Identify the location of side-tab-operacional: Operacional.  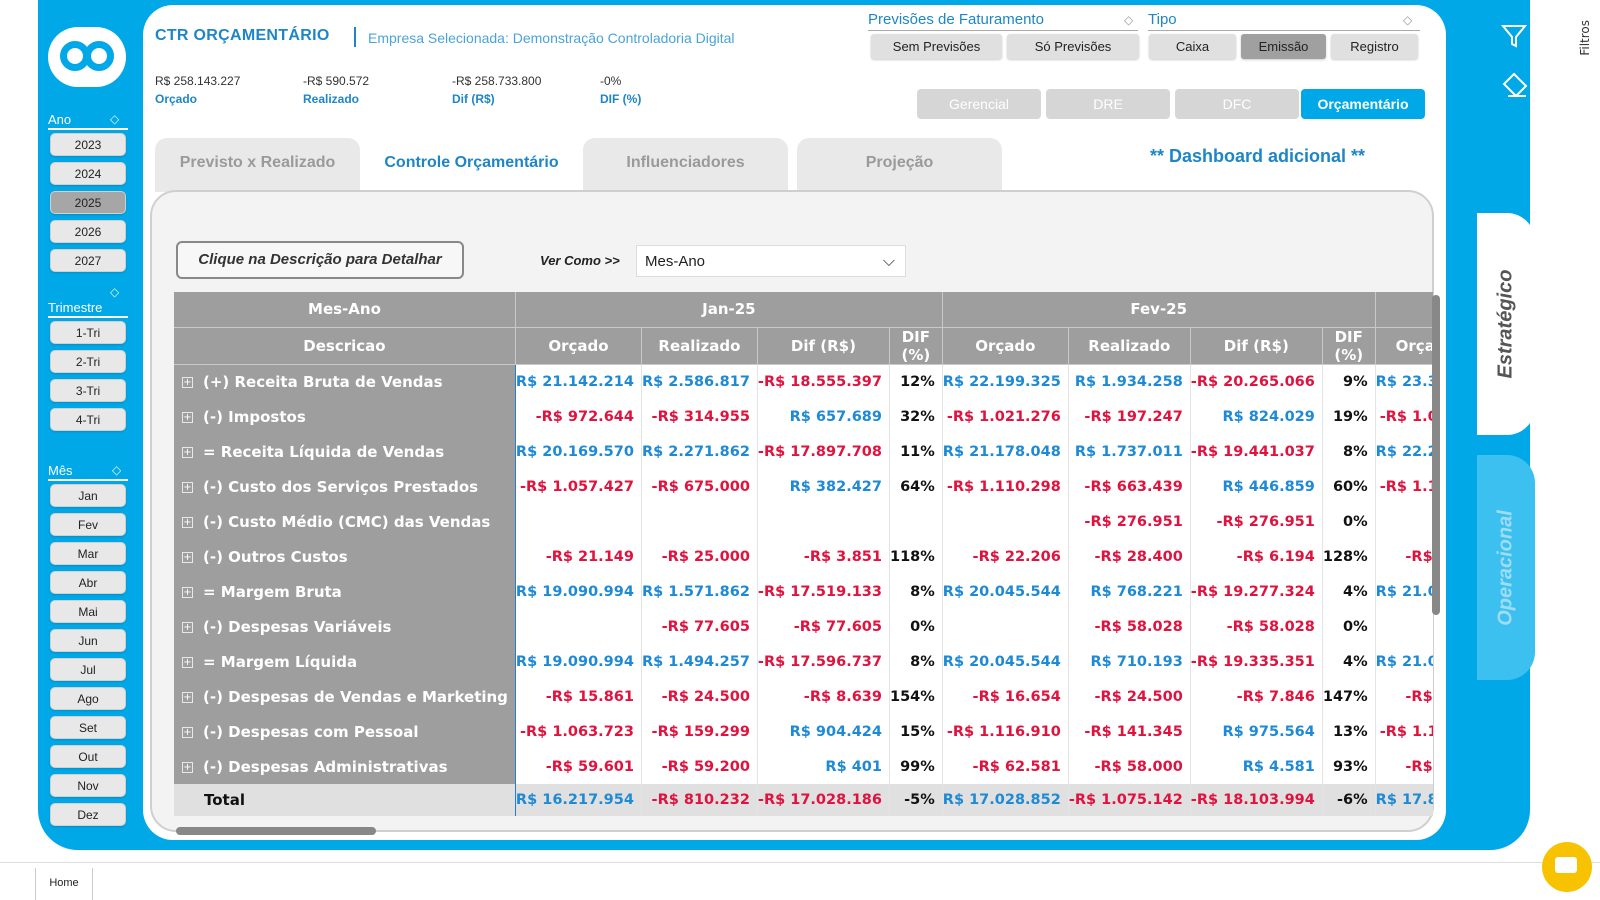
(1506, 567).